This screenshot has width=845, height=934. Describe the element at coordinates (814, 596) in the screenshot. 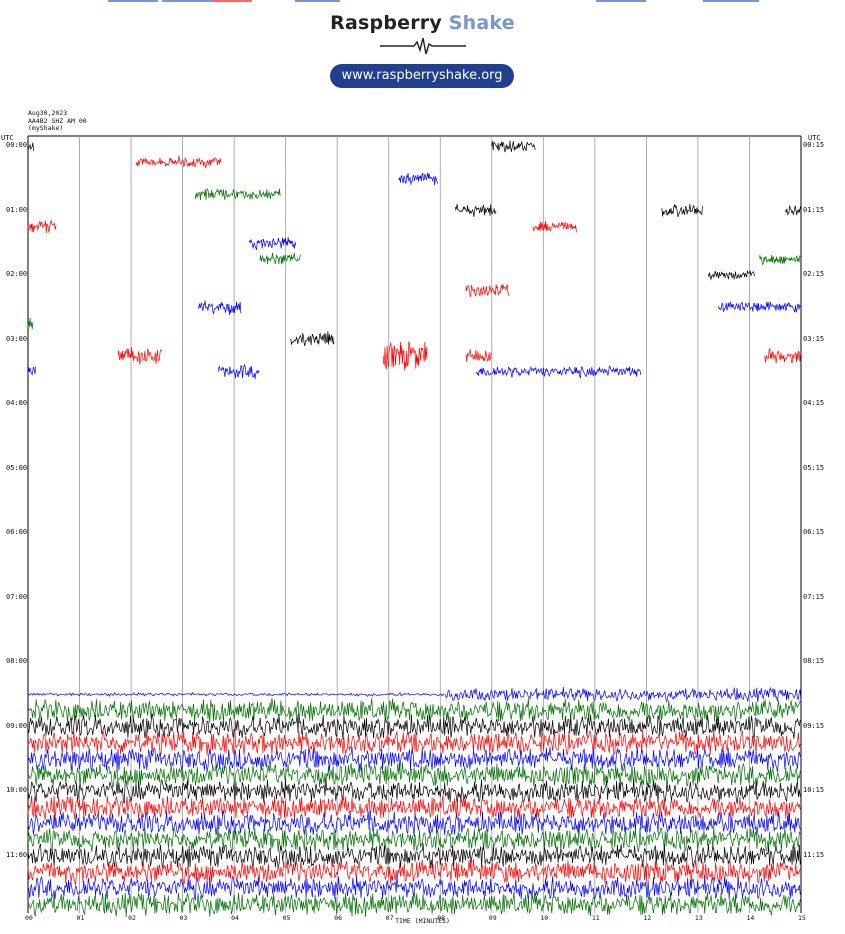

I see `right-hour-label: 07:15` at that location.